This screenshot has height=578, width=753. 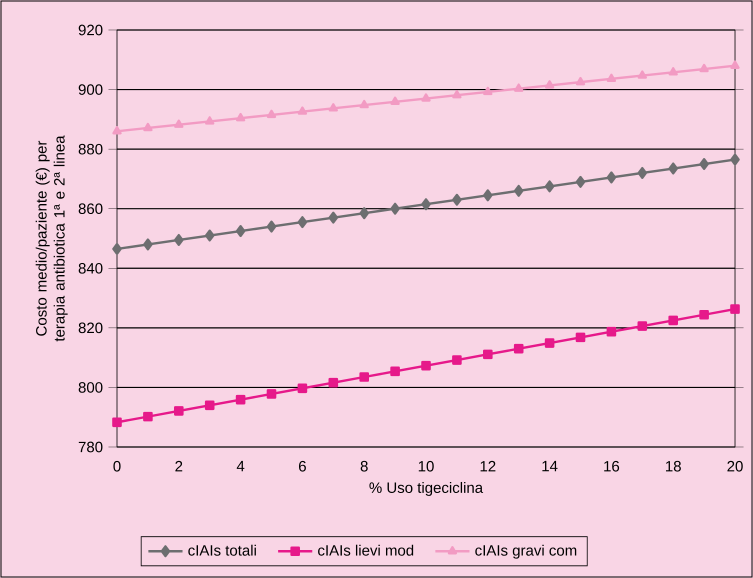 What do you see at coordinates (90, 447) in the screenshot?
I see `y-tick-label: 780` at bounding box center [90, 447].